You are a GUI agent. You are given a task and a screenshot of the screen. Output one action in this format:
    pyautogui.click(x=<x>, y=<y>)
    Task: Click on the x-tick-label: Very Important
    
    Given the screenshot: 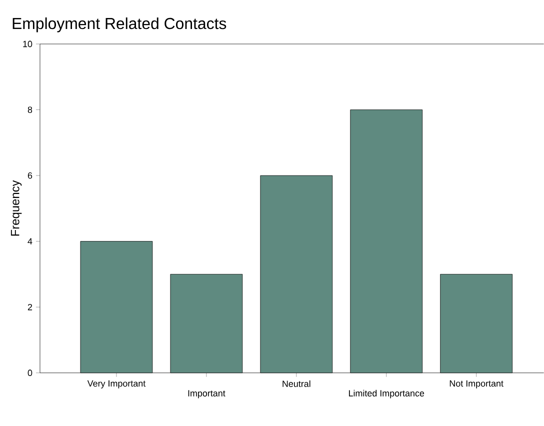 What is the action you would take?
    pyautogui.click(x=116, y=384)
    